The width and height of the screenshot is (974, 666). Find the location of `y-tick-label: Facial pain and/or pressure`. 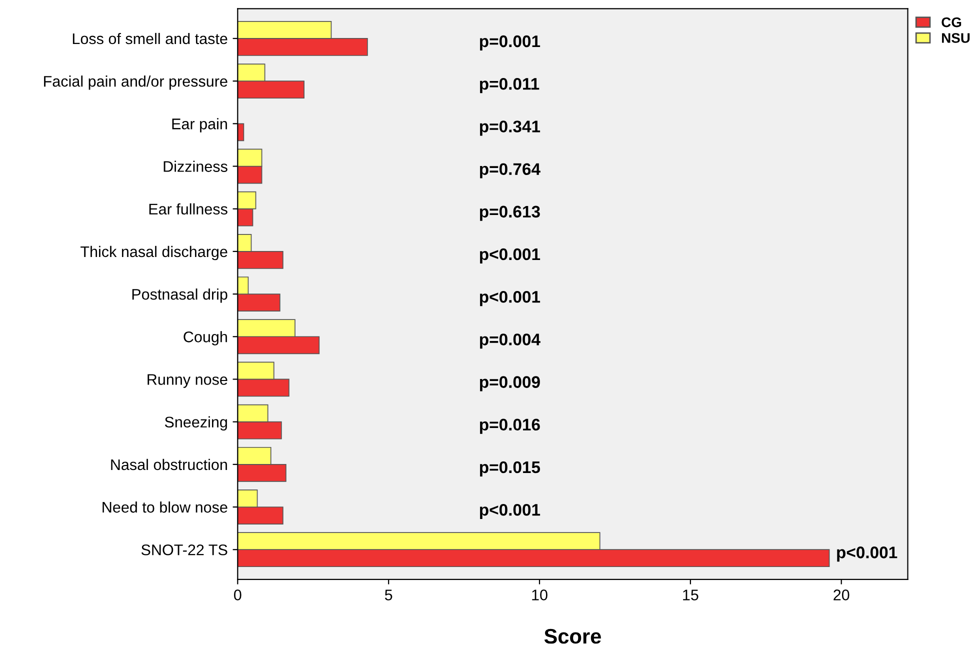

y-tick-label: Facial pain and/or pressure is located at coordinates (136, 83).